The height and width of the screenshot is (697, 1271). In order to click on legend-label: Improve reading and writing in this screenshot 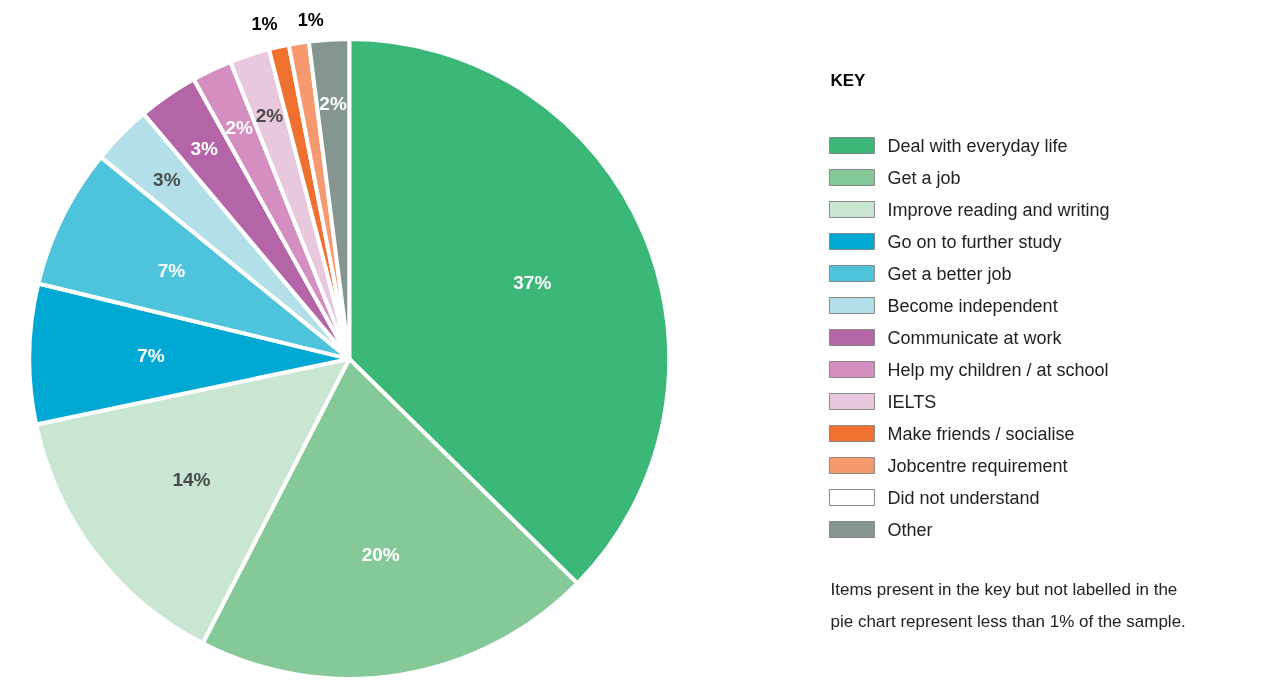, I will do `click(998, 209)`.